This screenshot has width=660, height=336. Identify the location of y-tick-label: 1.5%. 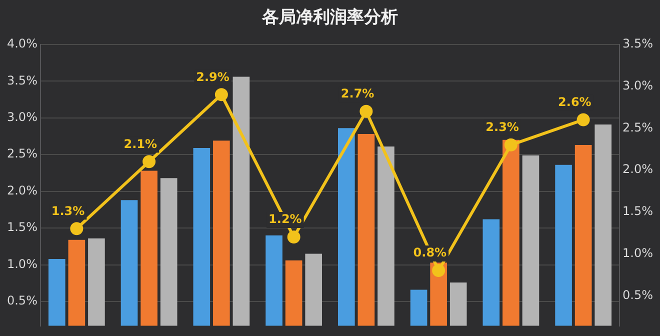
(22, 227).